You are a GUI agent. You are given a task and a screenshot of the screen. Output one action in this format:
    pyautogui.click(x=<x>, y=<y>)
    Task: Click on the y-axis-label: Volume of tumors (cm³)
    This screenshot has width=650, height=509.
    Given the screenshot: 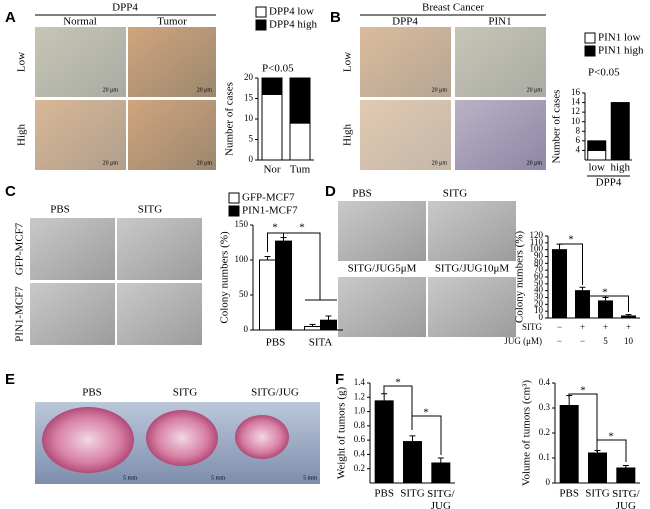 What is the action you would take?
    pyautogui.click(x=527, y=433)
    